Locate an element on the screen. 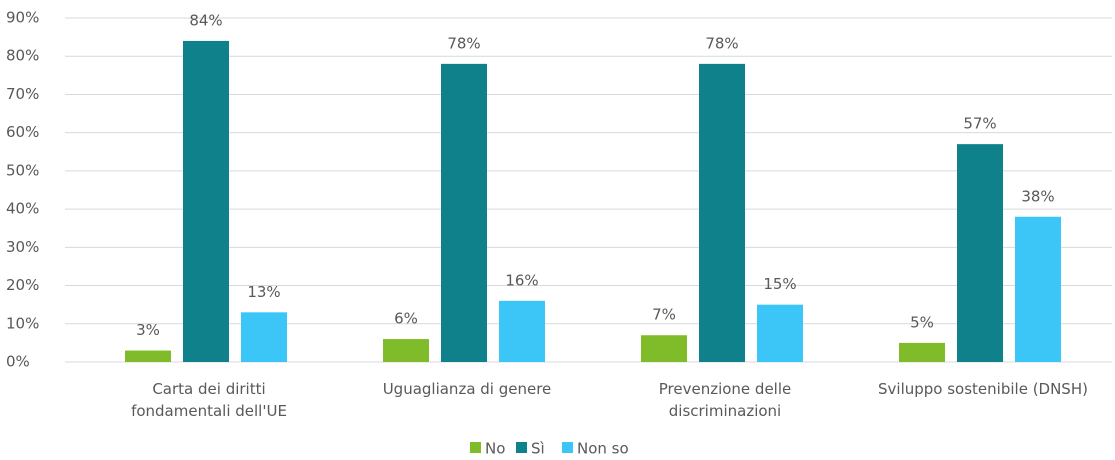 This screenshot has width=1115, height=460. y-tick-label: 0% is located at coordinates (18, 362).